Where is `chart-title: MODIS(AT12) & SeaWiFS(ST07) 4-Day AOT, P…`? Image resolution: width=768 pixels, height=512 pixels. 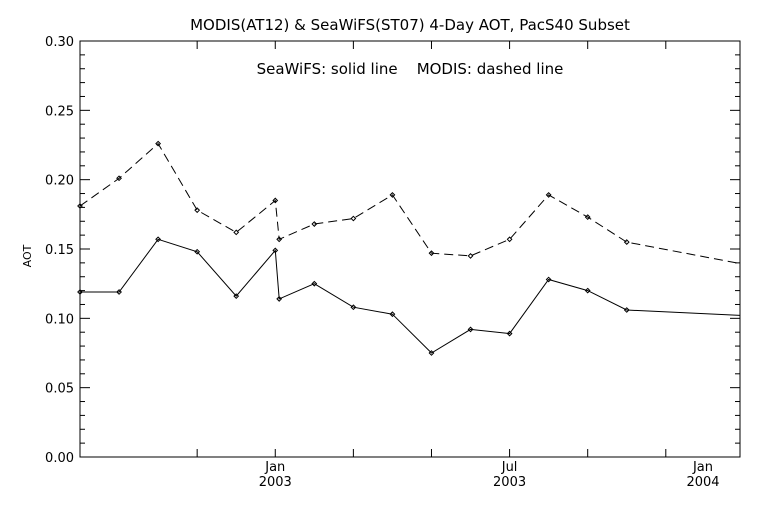
chart-title: MODIS(AT12) & SeaWiFS(ST07) 4-Day AOT, P… is located at coordinates (410, 25).